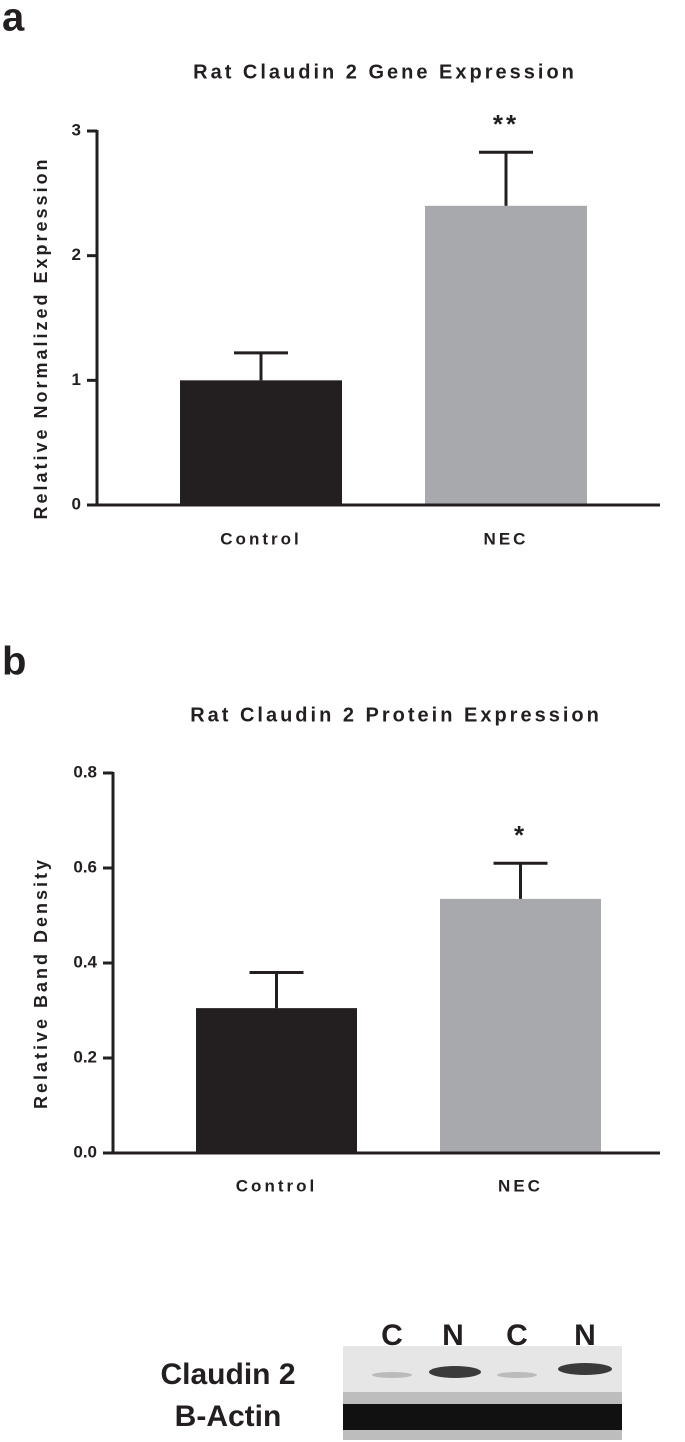  What do you see at coordinates (520, 835) in the screenshot?
I see `significance: *` at bounding box center [520, 835].